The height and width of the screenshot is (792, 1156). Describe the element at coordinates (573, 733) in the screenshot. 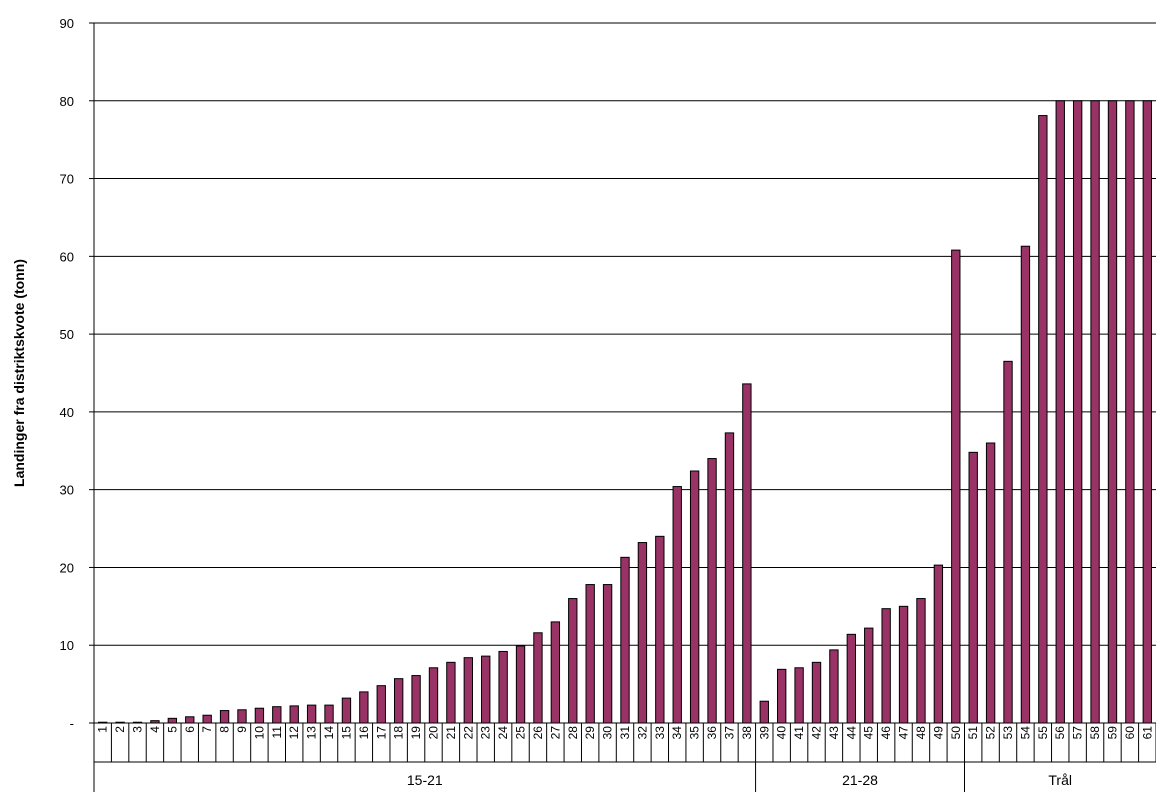

I see `x-tick-label: 28` at that location.